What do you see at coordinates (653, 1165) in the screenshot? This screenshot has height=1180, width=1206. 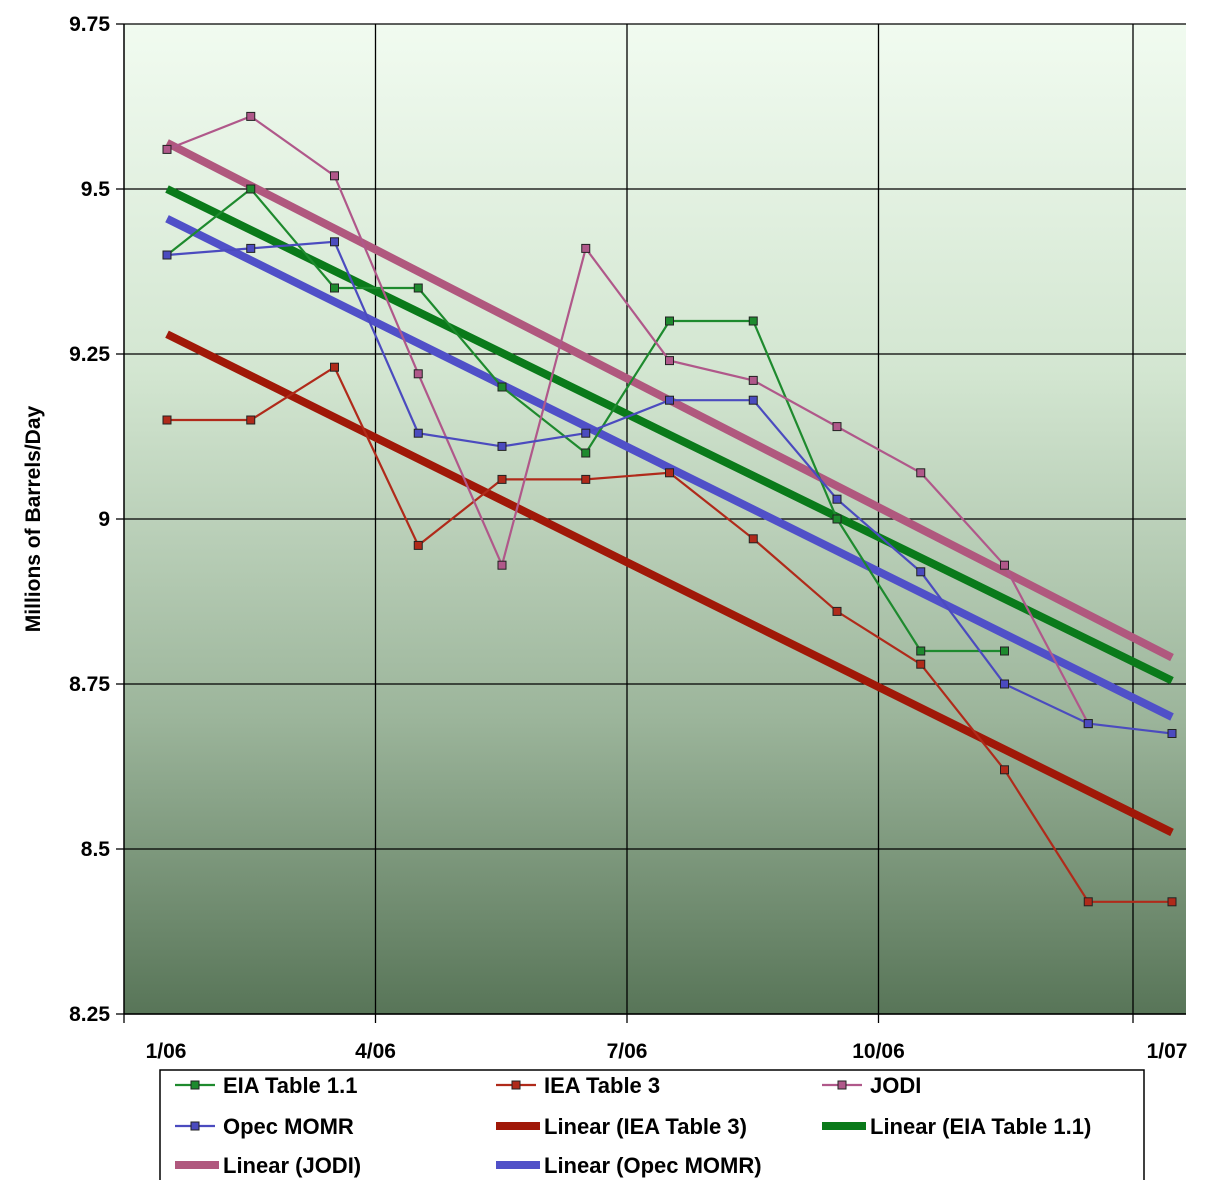 I see `legend-label-linear-opec-momr: Linear (Opec MOMR)` at bounding box center [653, 1165].